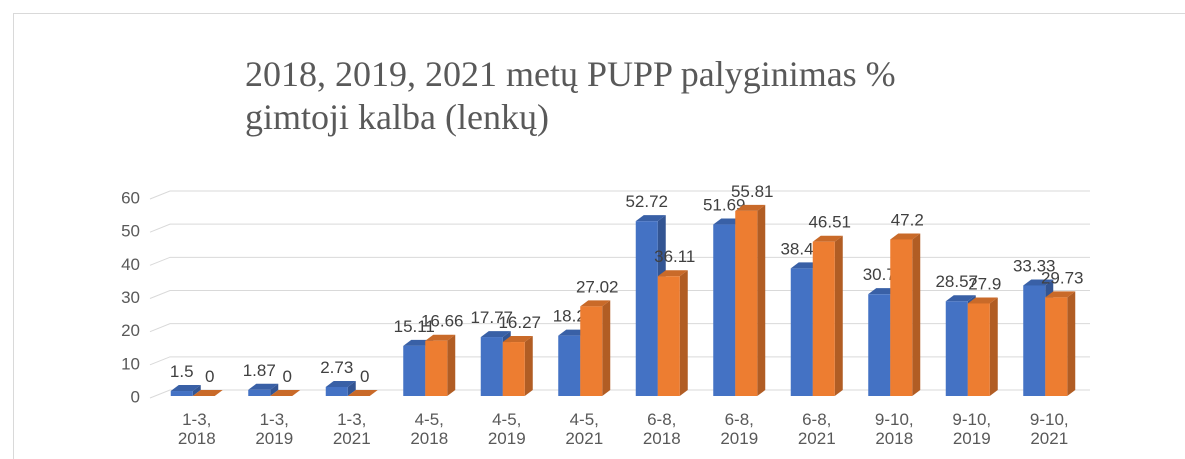 The image size is (1185, 459). What do you see at coordinates (130, 297) in the screenshot?
I see `y-tick-label: 30` at bounding box center [130, 297].